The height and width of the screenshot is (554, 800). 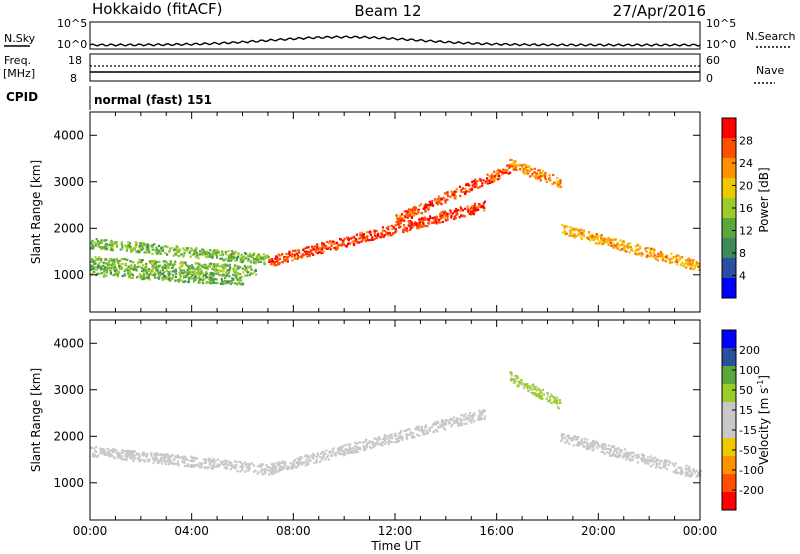 I want to click on colorbar-segment, so click(x=729, y=393).